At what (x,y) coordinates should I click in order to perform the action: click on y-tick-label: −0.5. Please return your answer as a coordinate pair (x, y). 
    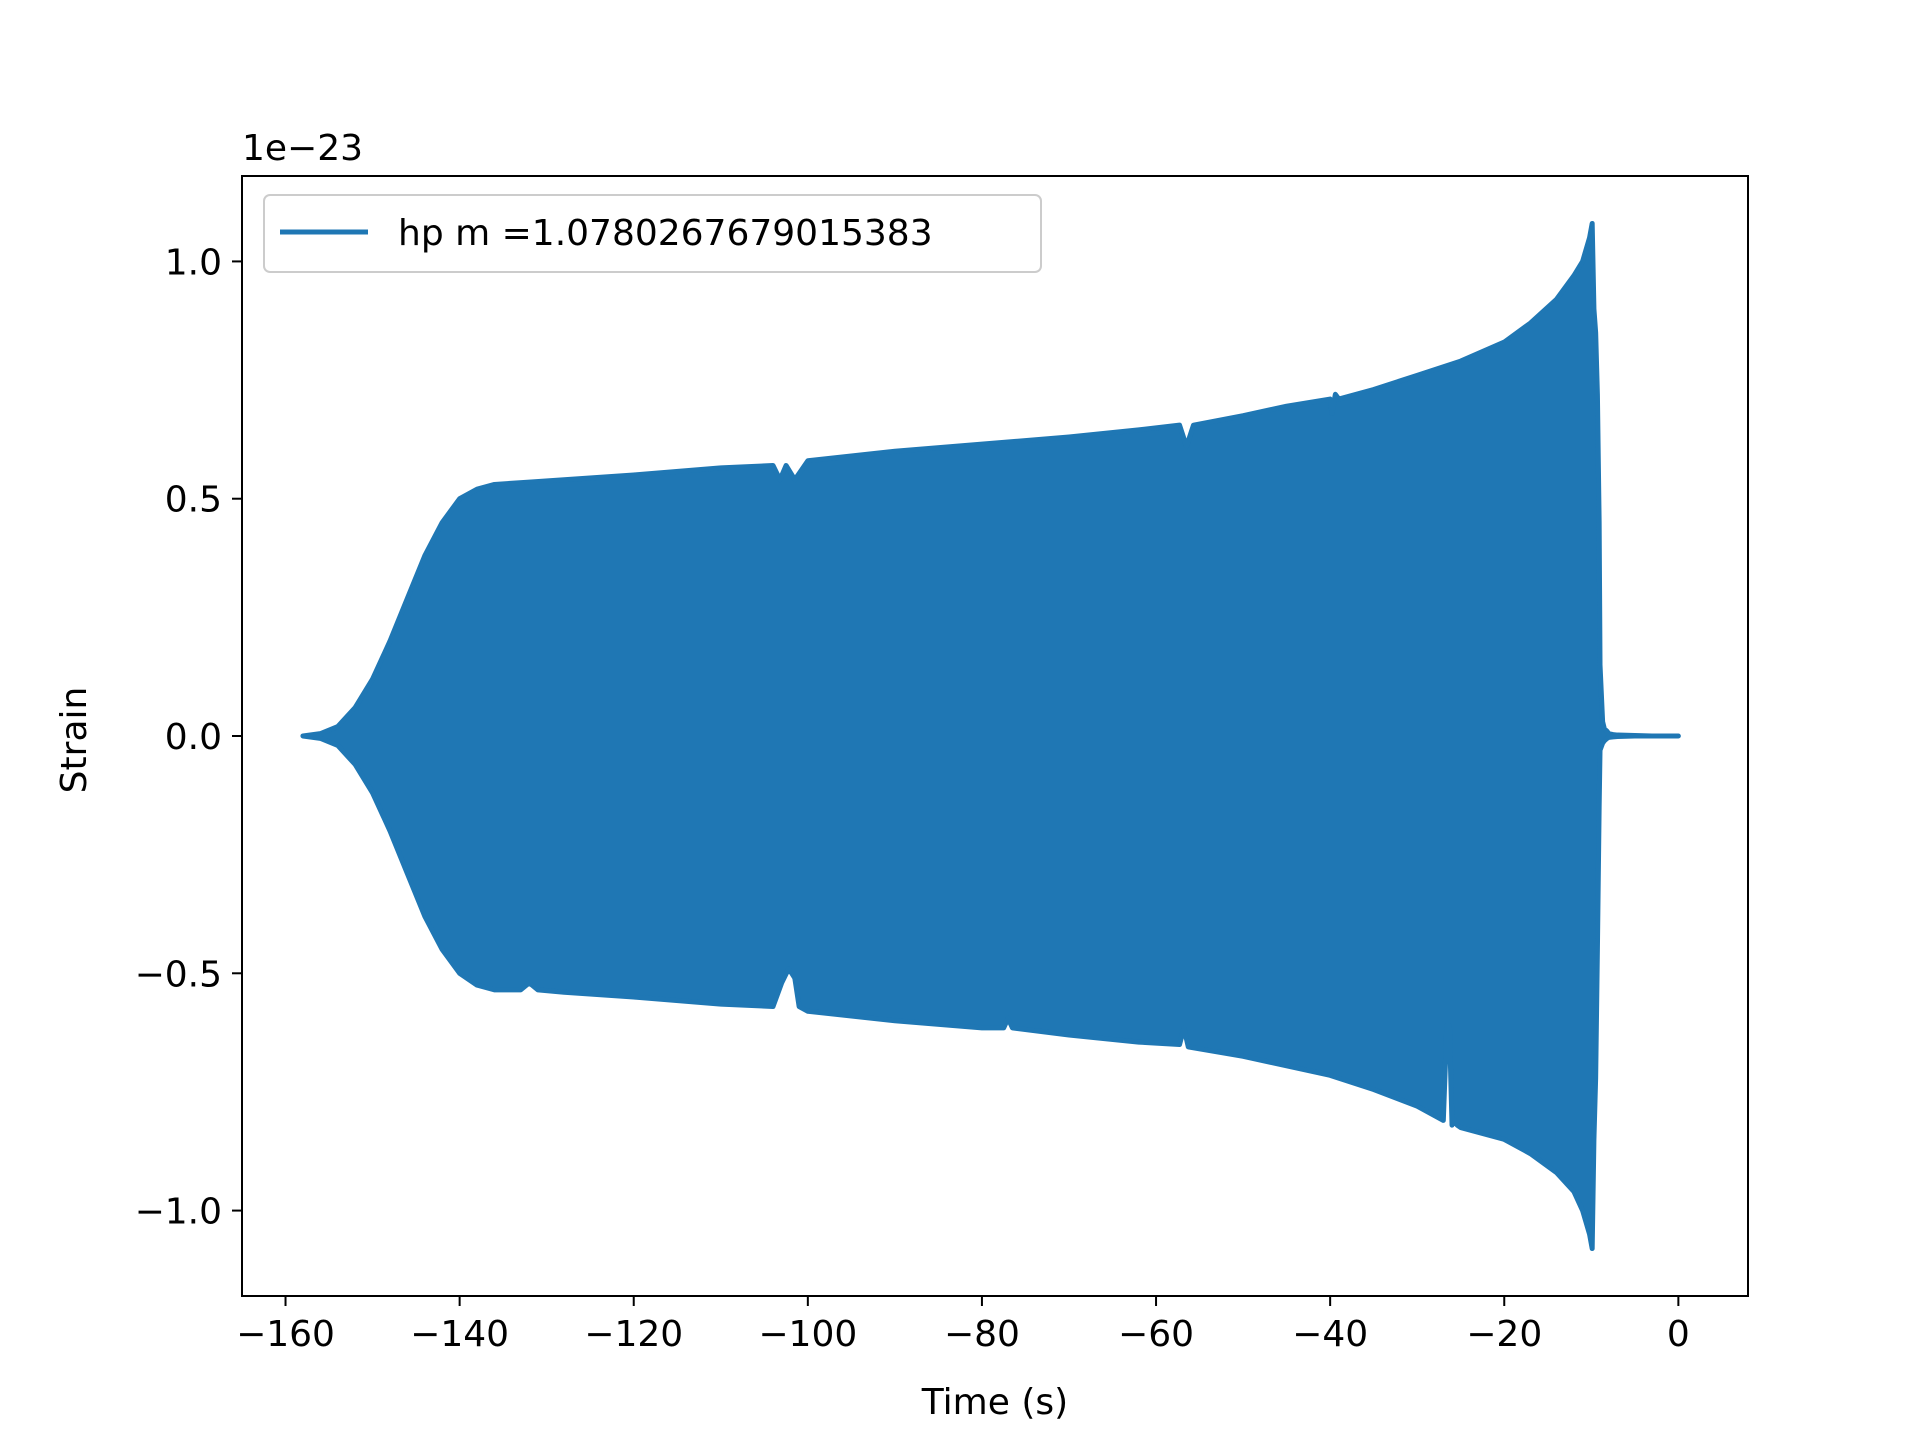
    Looking at the image, I should click on (178, 974).